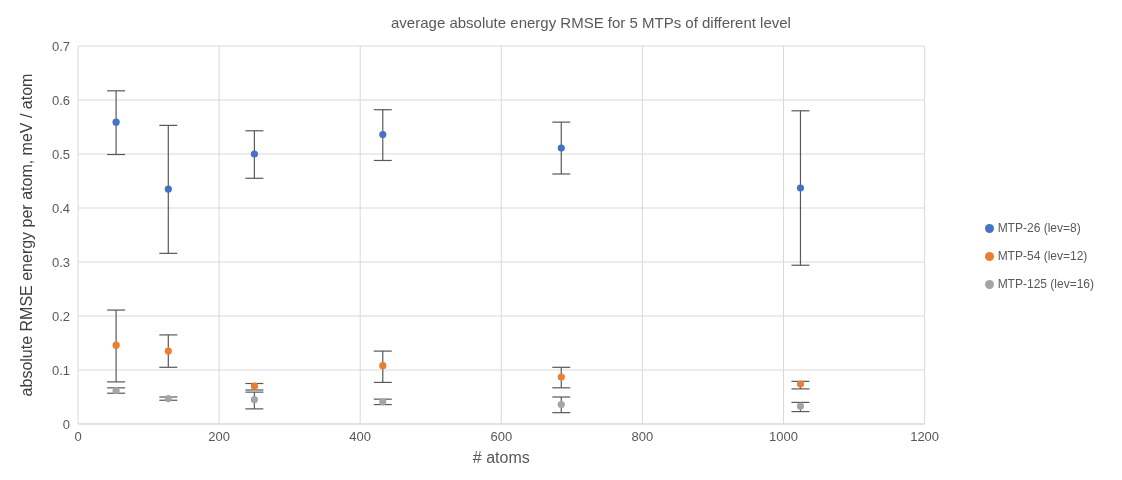 The height and width of the screenshot is (480, 1122). I want to click on y-tick-label: 0.4, so click(60, 208).